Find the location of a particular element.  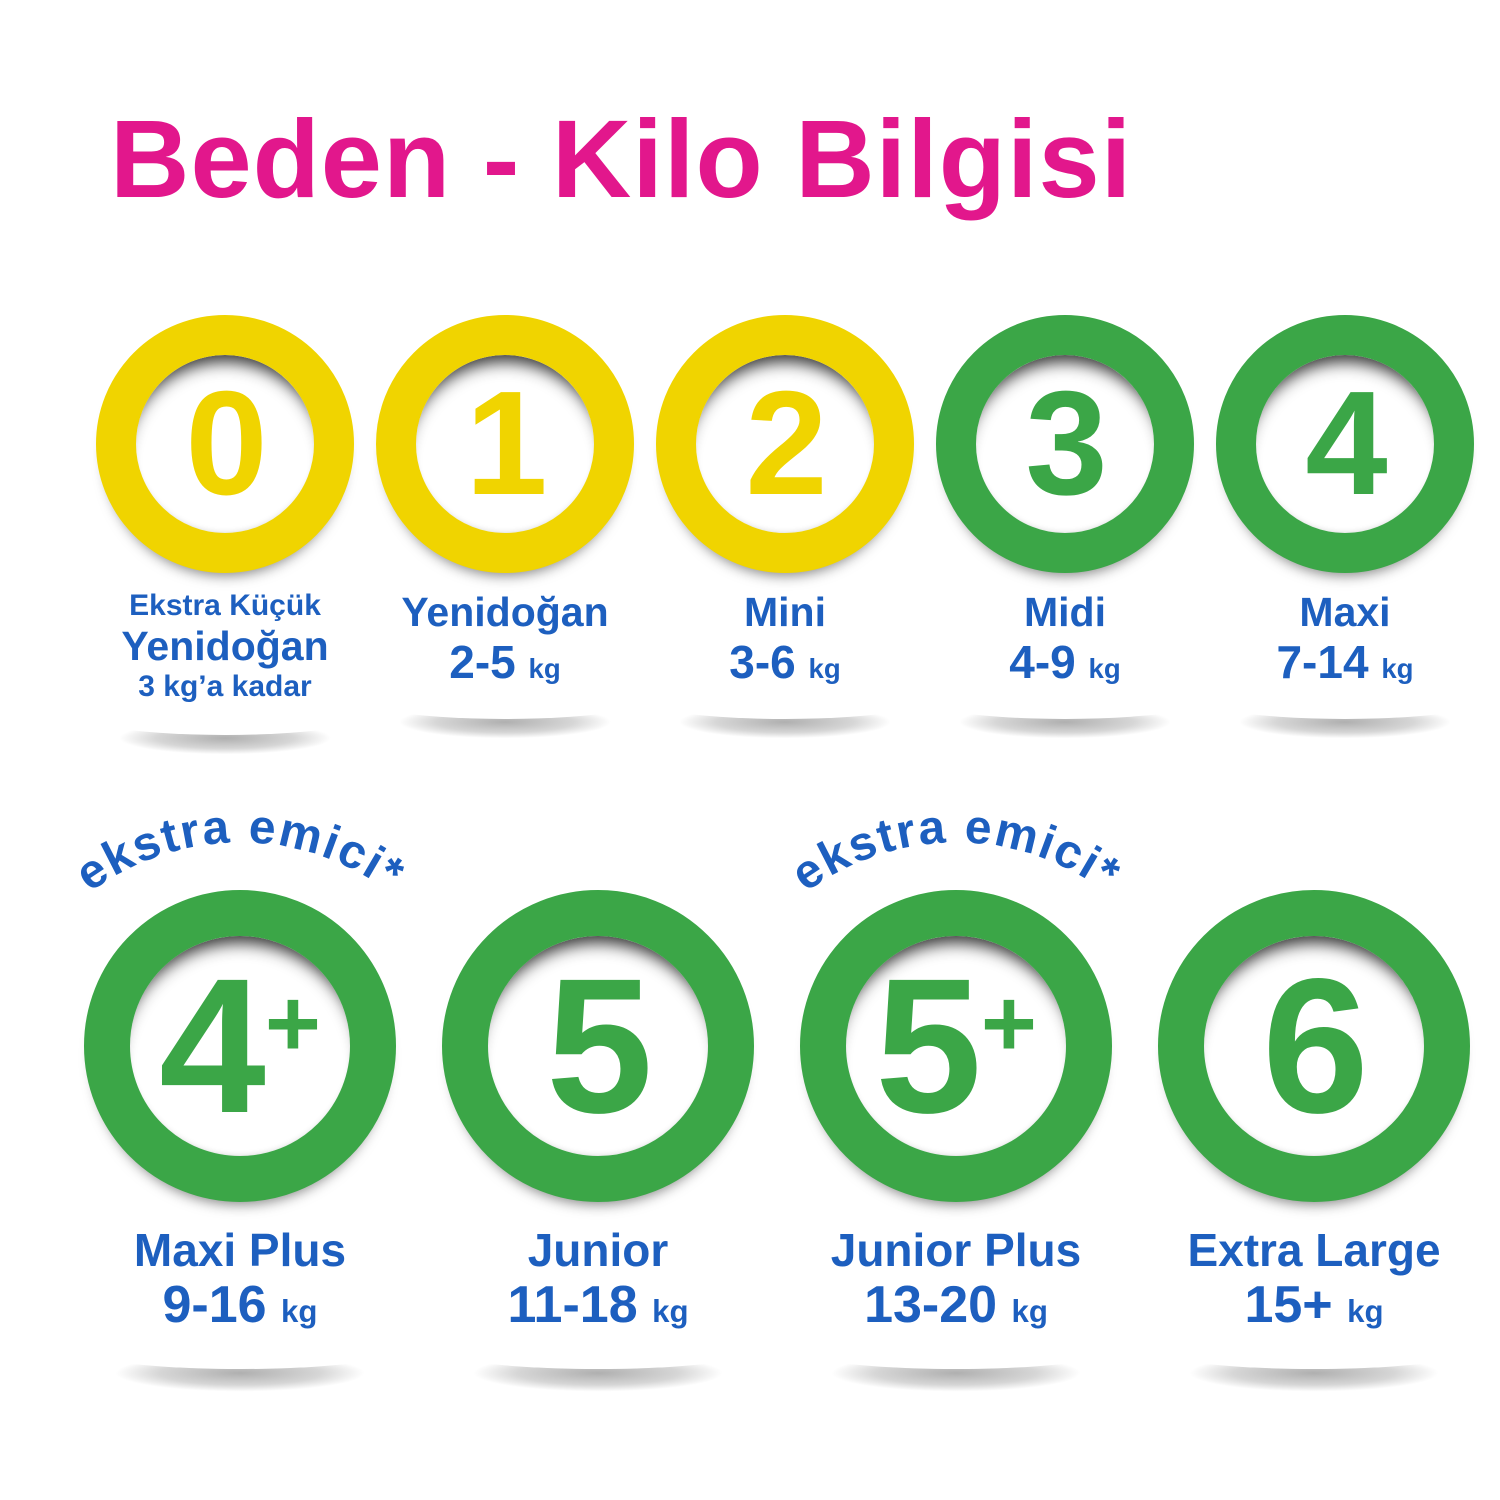

size-3-number: 3 is located at coordinates (1066, 444).